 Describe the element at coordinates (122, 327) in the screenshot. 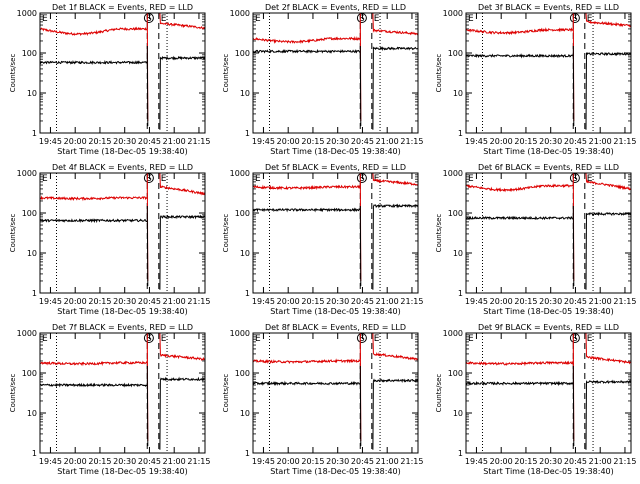

I see `panel-title: Det 7f BLACK = Events, RED = LLD` at that location.